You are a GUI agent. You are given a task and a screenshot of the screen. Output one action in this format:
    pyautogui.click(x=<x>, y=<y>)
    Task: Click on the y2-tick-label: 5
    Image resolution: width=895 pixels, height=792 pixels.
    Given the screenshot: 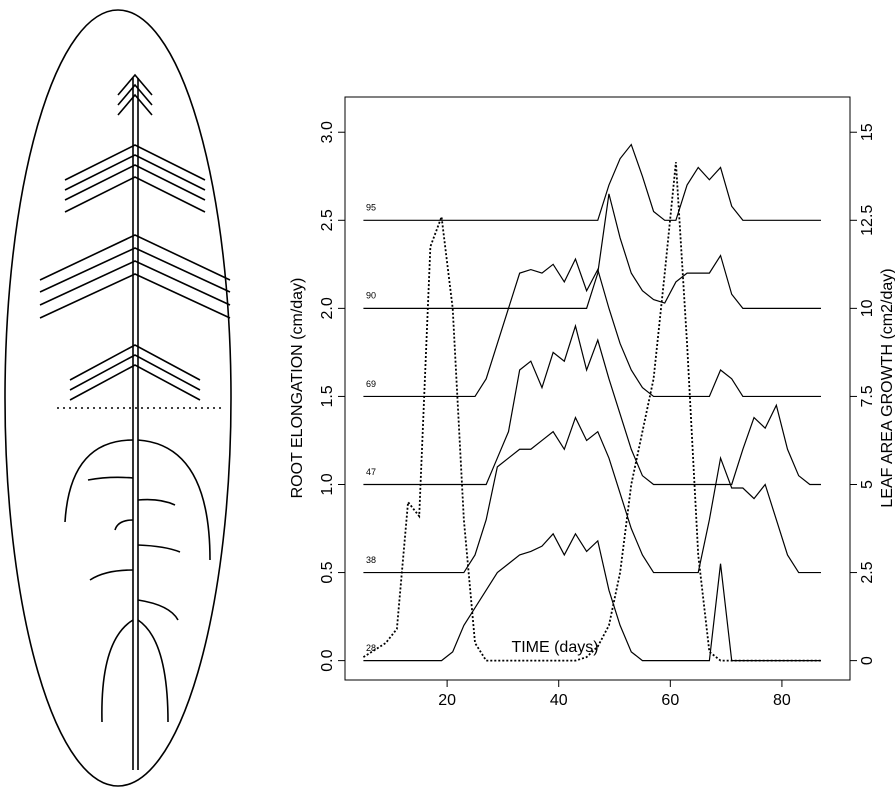 What is the action you would take?
    pyautogui.click(x=867, y=484)
    